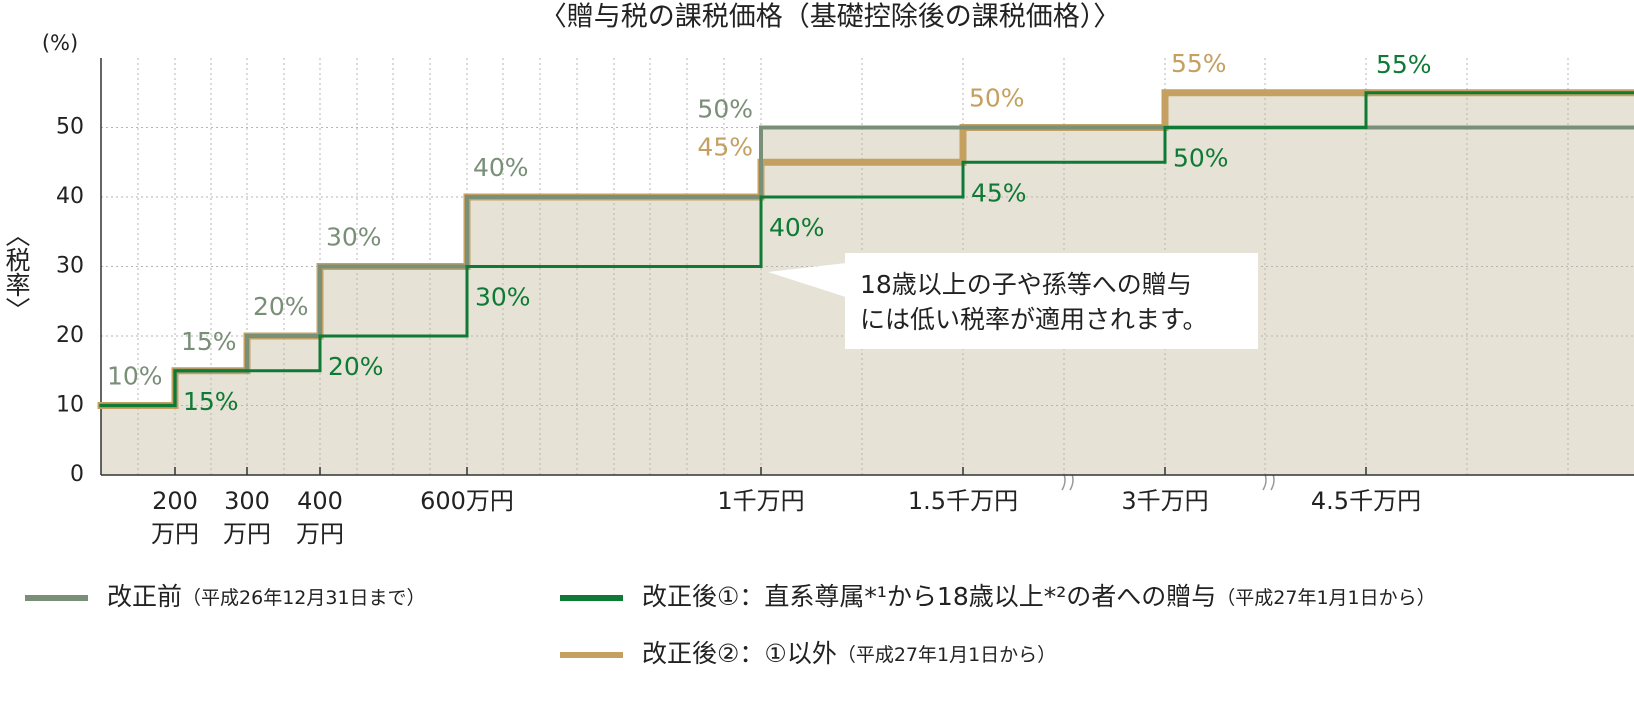  I want to click on callout-box, so click(1051, 301).